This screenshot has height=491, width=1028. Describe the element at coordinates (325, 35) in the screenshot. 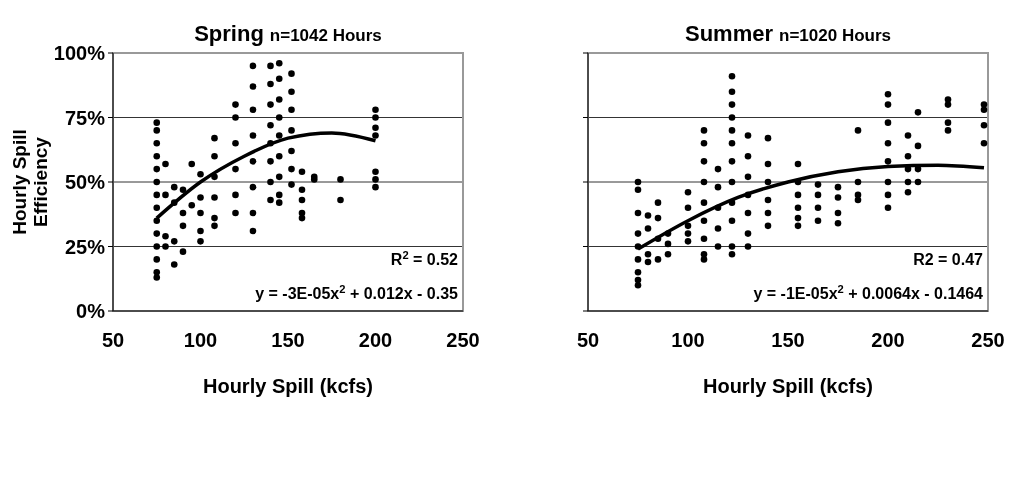

I see `chart-subtitle: n=1042 Hours` at that location.